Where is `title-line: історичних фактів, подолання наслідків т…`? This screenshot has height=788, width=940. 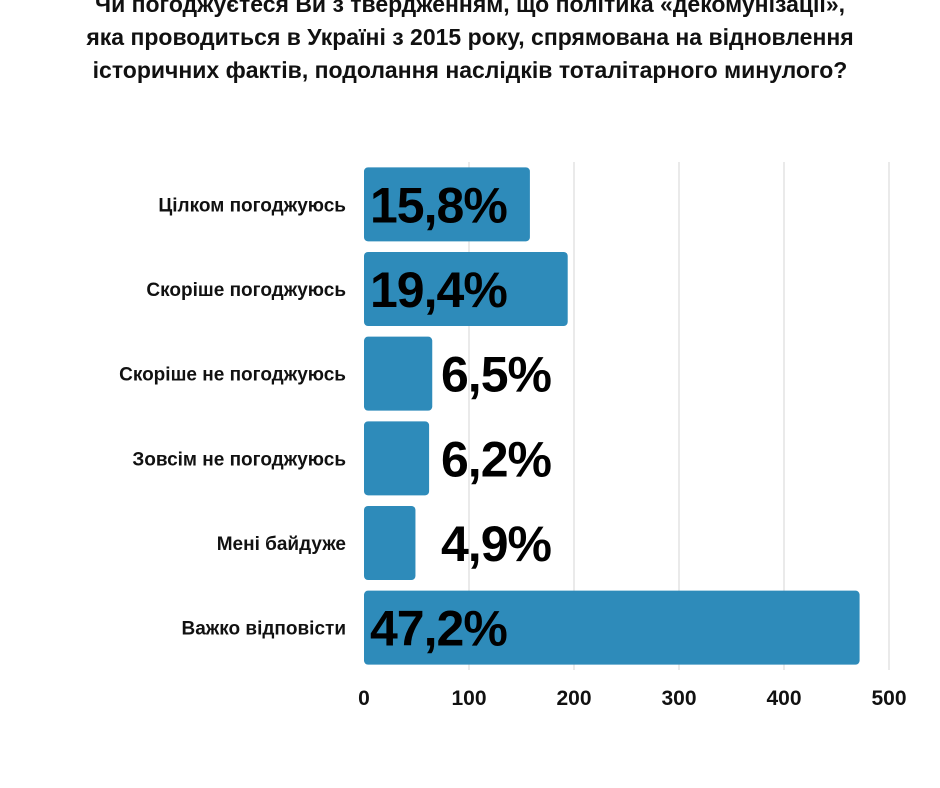
title-line: історичних фактів, подолання наслідків т… is located at coordinates (470, 70).